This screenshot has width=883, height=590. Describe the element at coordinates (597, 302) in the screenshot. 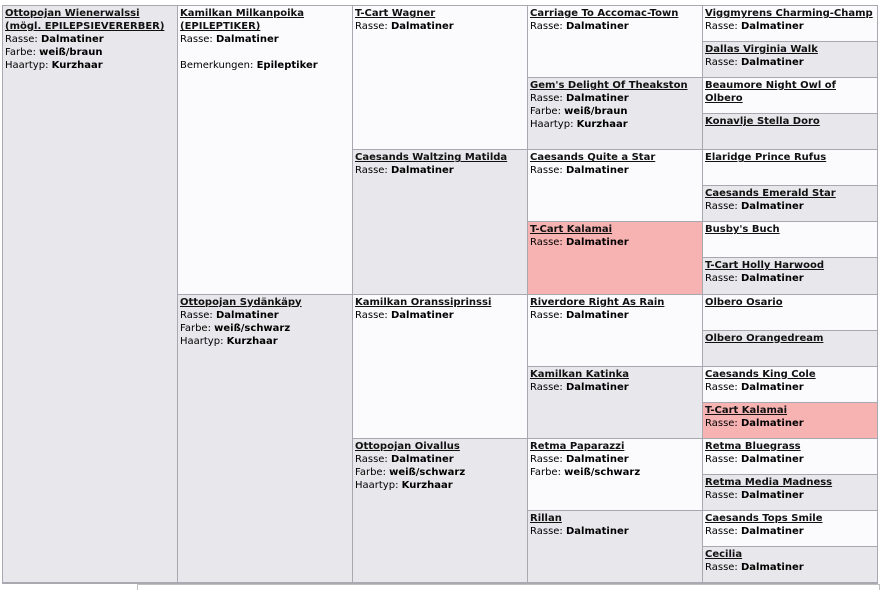

I see `dog-name: Riverdore Right As Rain` at that location.